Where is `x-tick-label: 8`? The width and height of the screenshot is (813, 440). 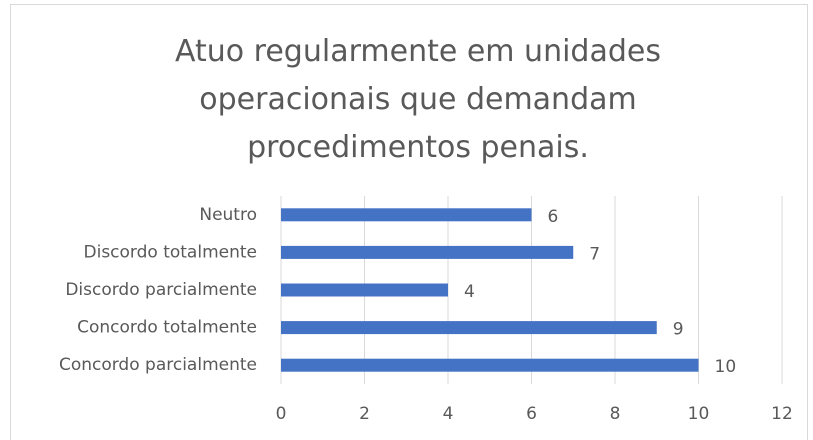 x-tick-label: 8 is located at coordinates (615, 414).